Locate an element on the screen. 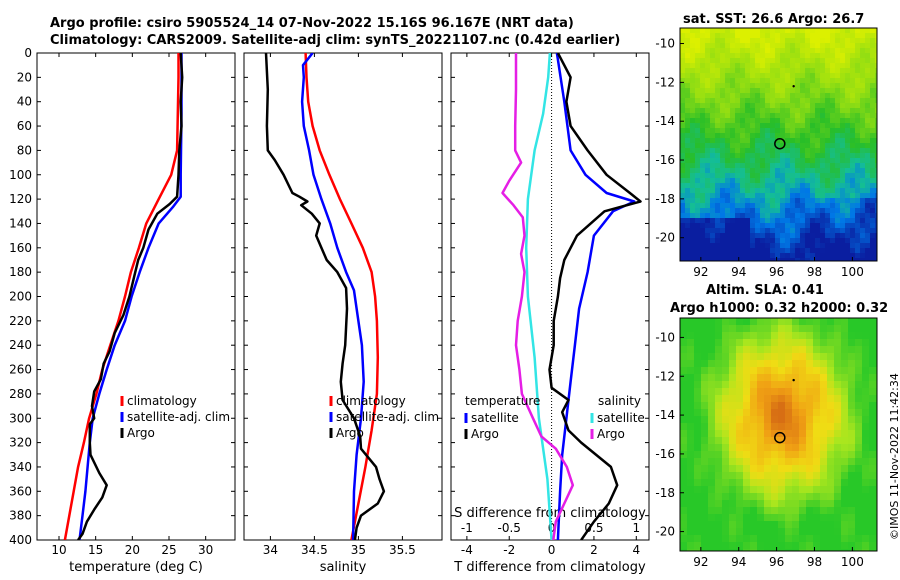 Image resolution: width=900 pixels, height=580 pixels. difference-xtick-label: 0 is located at coordinates (552, 550).